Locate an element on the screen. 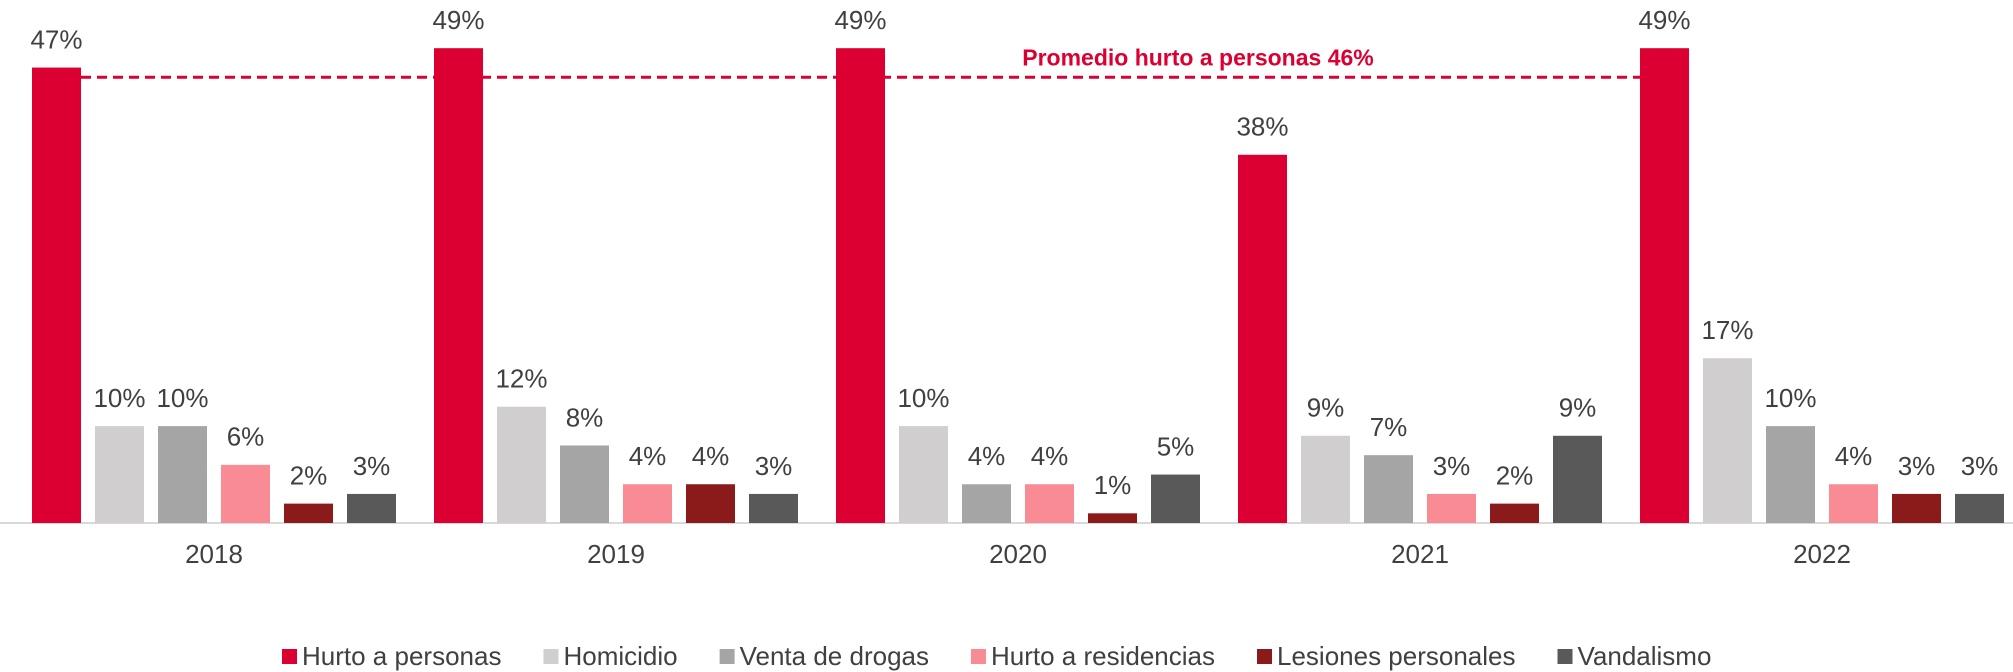 This screenshot has height=672, width=2013. value-label: 6% is located at coordinates (246, 437).